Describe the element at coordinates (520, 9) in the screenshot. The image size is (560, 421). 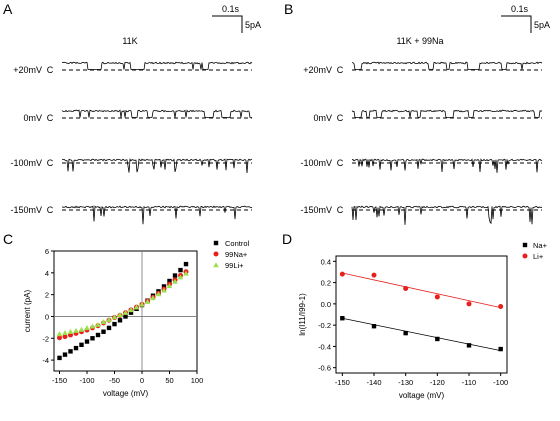
I see `panel-b-scalebar-time: 0.1s` at that location.